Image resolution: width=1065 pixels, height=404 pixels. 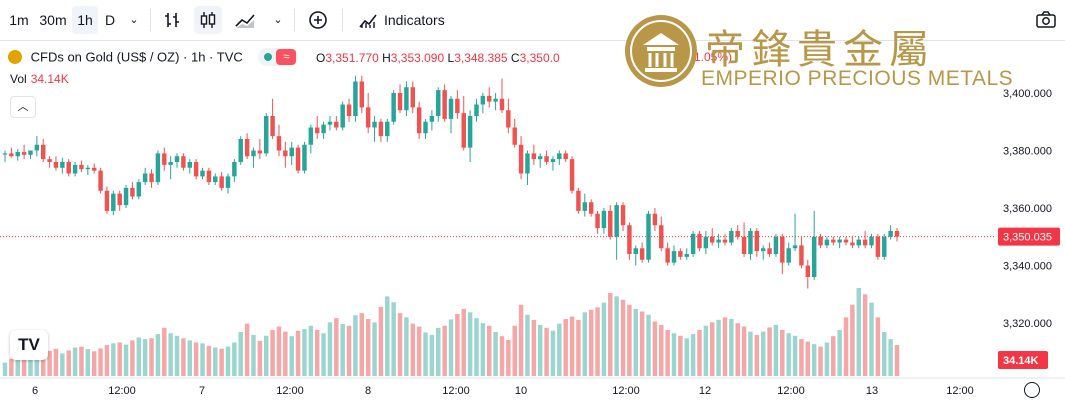 I want to click on compare-add-icon, so click(x=318, y=20).